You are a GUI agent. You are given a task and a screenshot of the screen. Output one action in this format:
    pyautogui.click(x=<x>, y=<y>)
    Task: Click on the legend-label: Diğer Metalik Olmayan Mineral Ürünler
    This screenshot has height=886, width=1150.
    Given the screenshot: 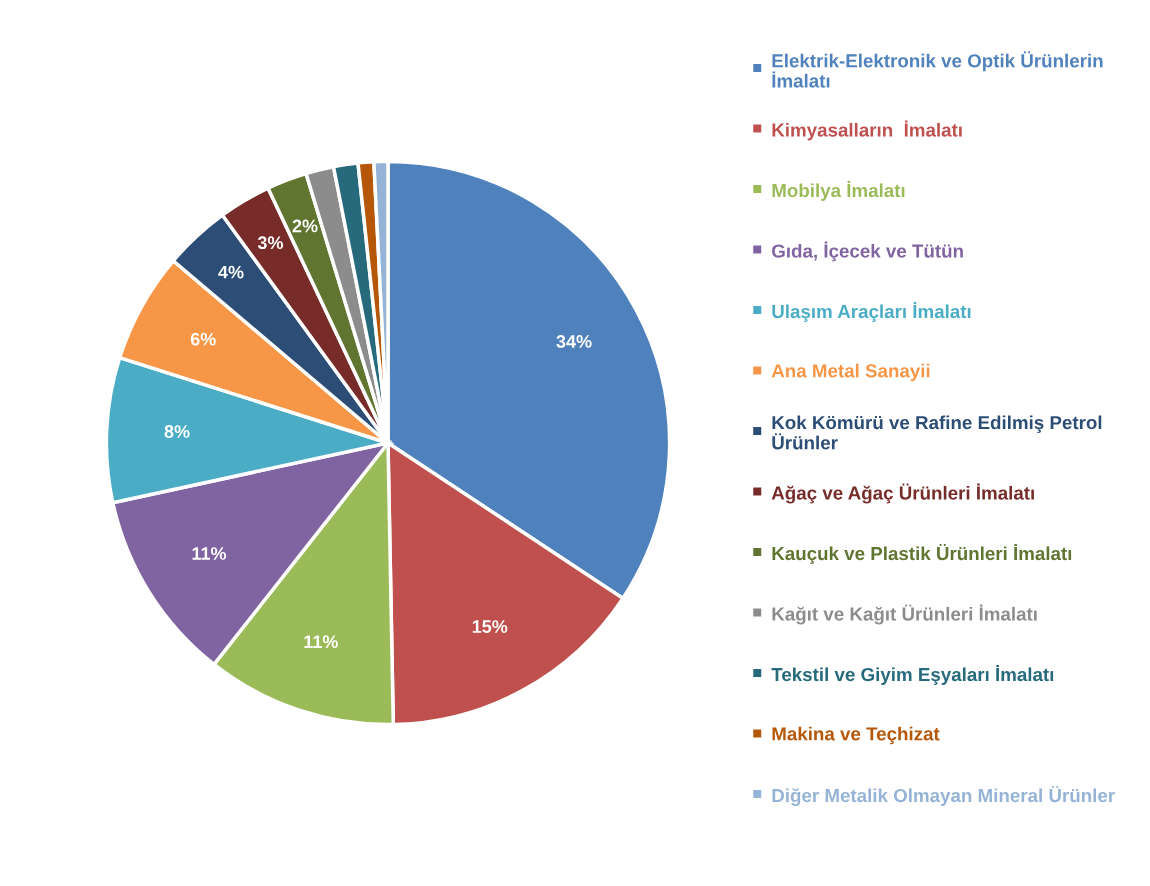 What is the action you would take?
    pyautogui.click(x=943, y=795)
    